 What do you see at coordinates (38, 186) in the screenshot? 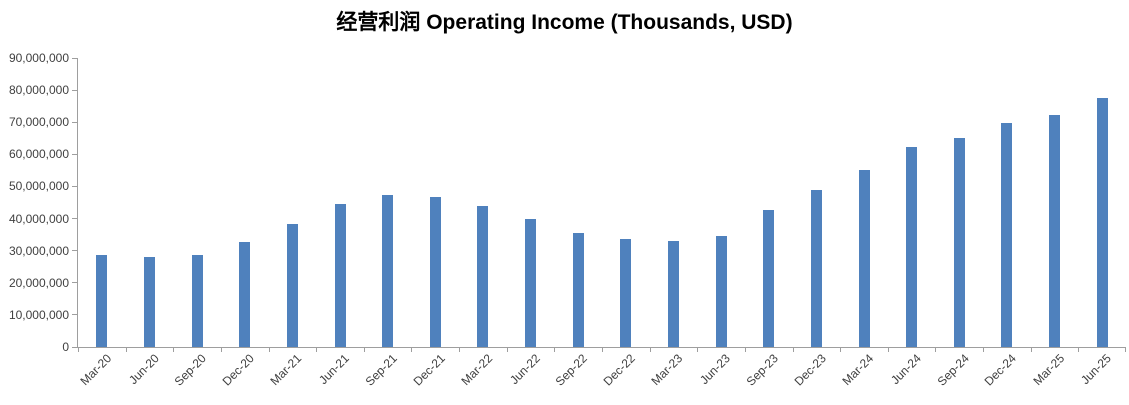
I see `y-axis-tick-label: 50,000,000` at bounding box center [38, 186].